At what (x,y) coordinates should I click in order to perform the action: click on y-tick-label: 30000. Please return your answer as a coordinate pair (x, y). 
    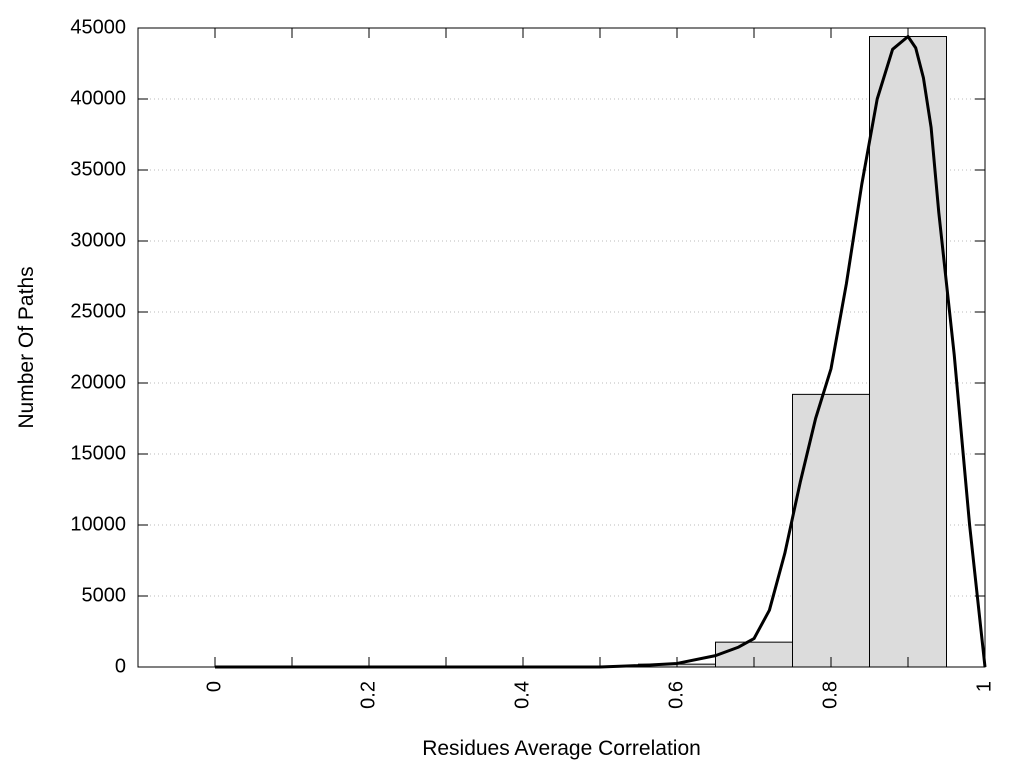
    Looking at the image, I should click on (98, 240).